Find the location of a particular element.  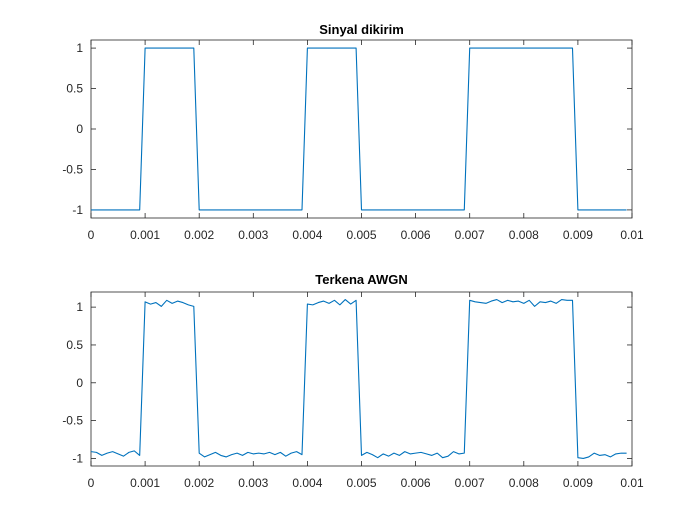

plot-title-bottom: Terkena AWGN is located at coordinates (361, 279).